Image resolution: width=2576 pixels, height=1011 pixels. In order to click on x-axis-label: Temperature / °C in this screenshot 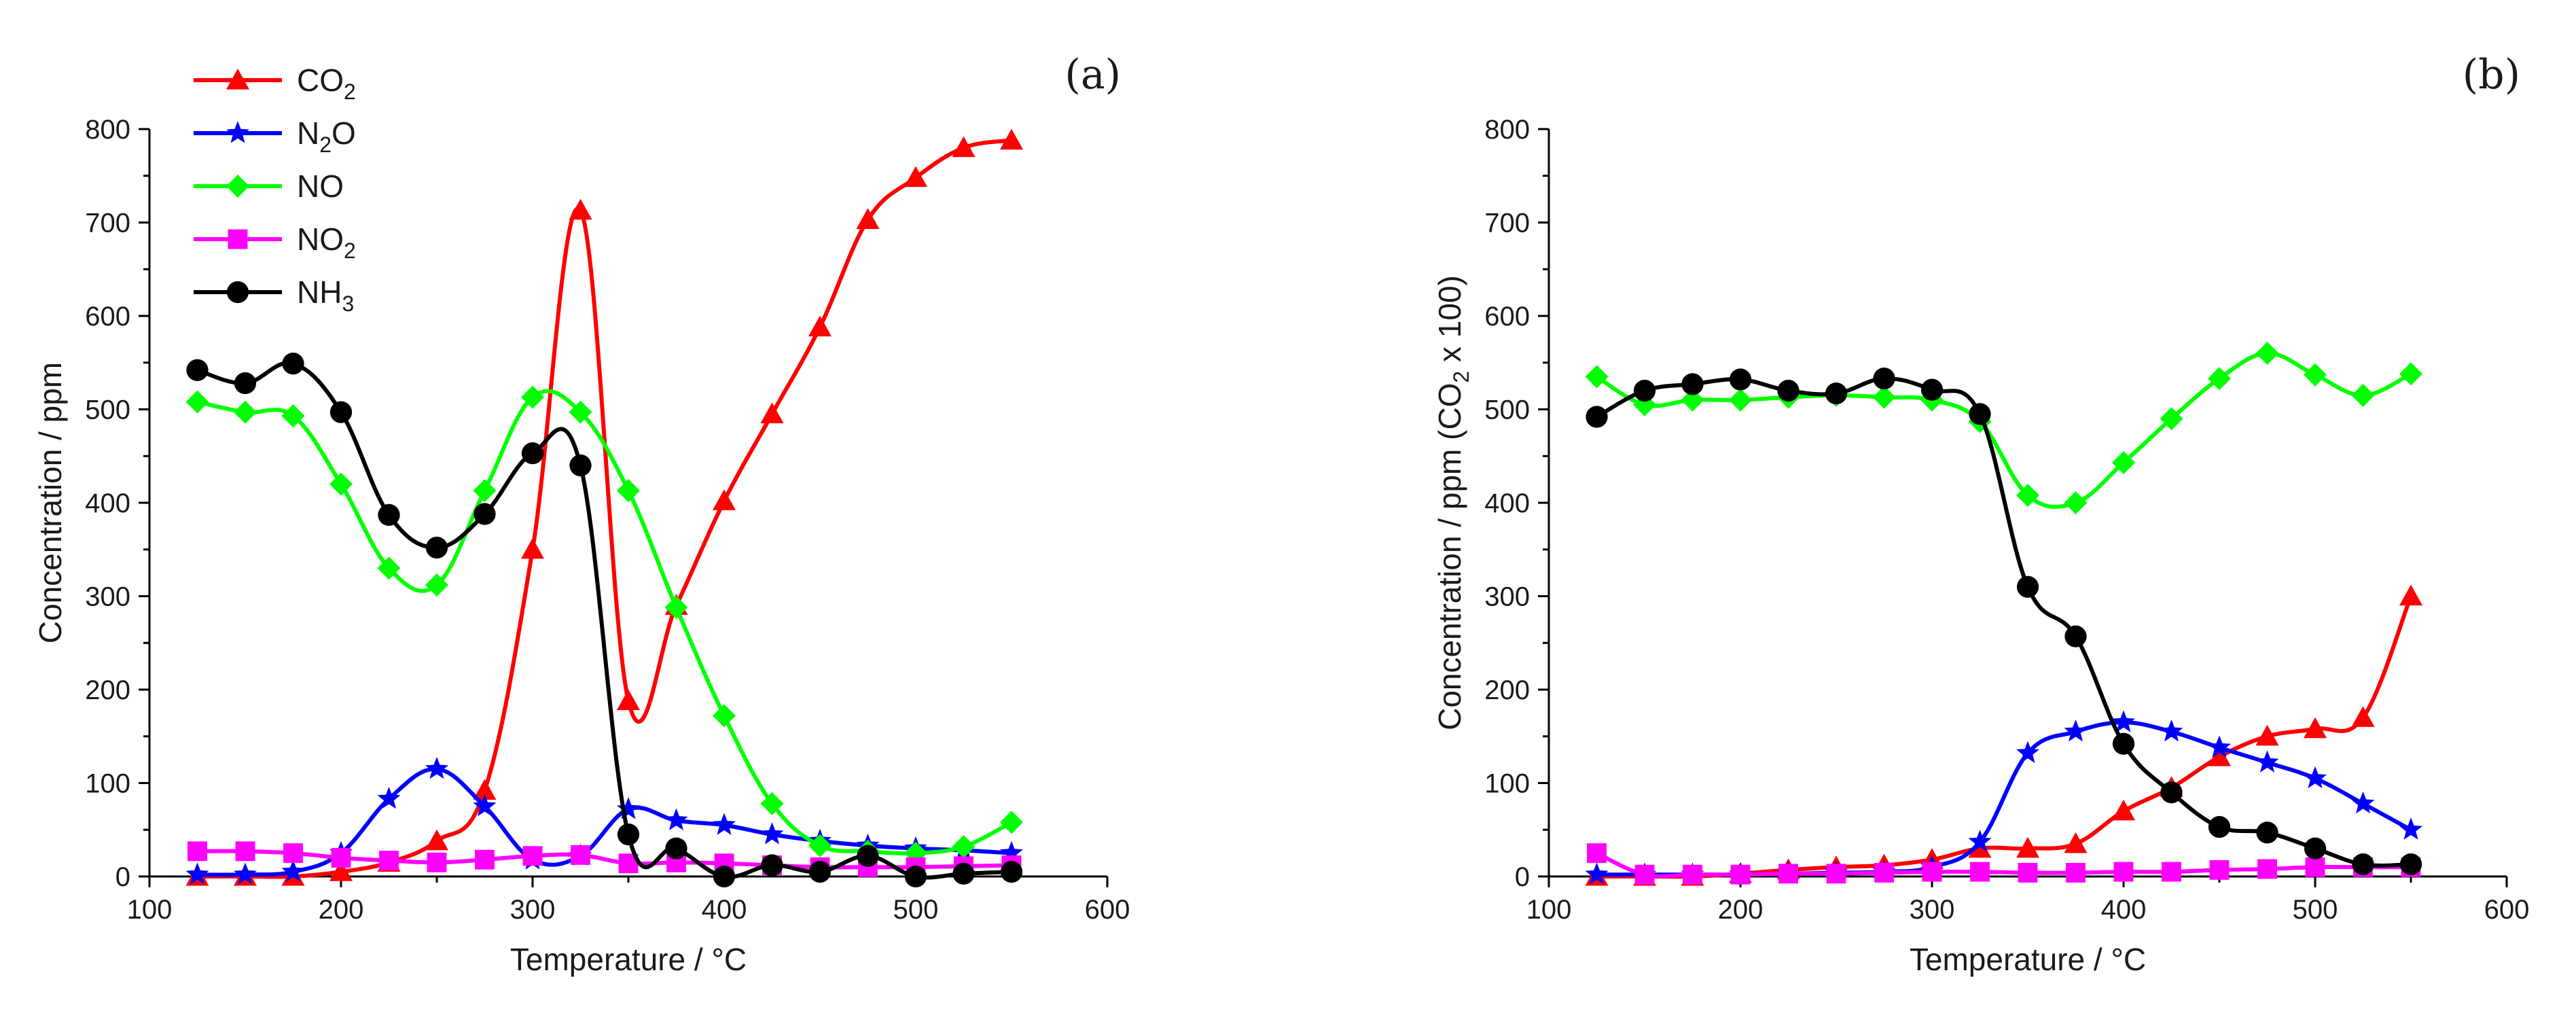, I will do `click(2028, 959)`.